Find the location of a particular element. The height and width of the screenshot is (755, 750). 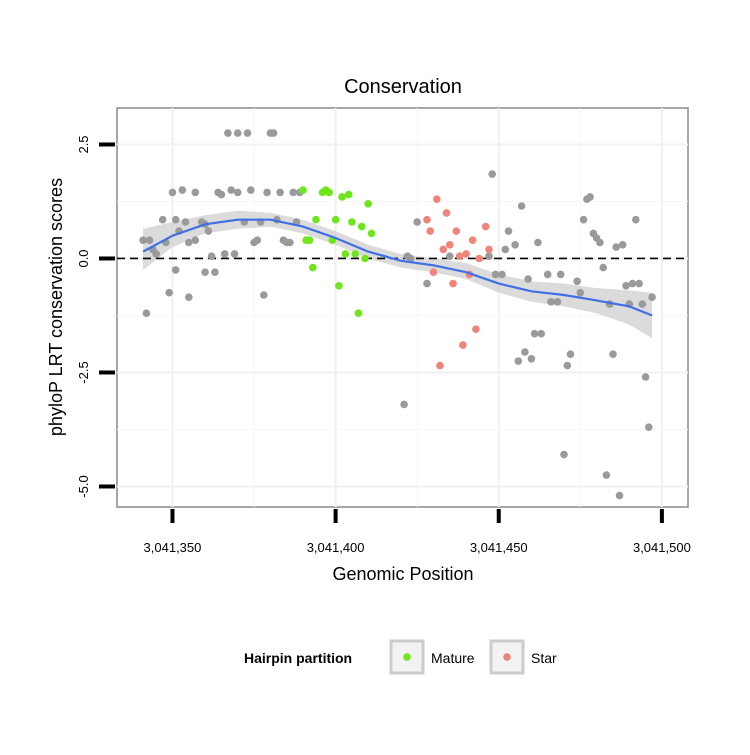

legend-title: Hairpin partition is located at coordinates (298, 658).